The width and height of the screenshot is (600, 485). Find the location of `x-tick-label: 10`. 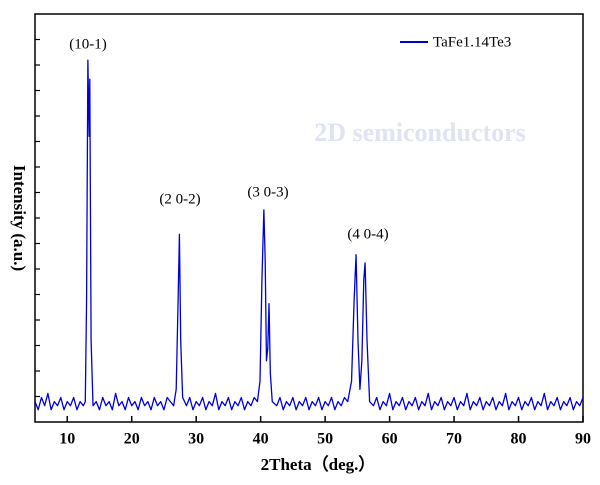

x-tick-label: 10 is located at coordinates (67, 439).